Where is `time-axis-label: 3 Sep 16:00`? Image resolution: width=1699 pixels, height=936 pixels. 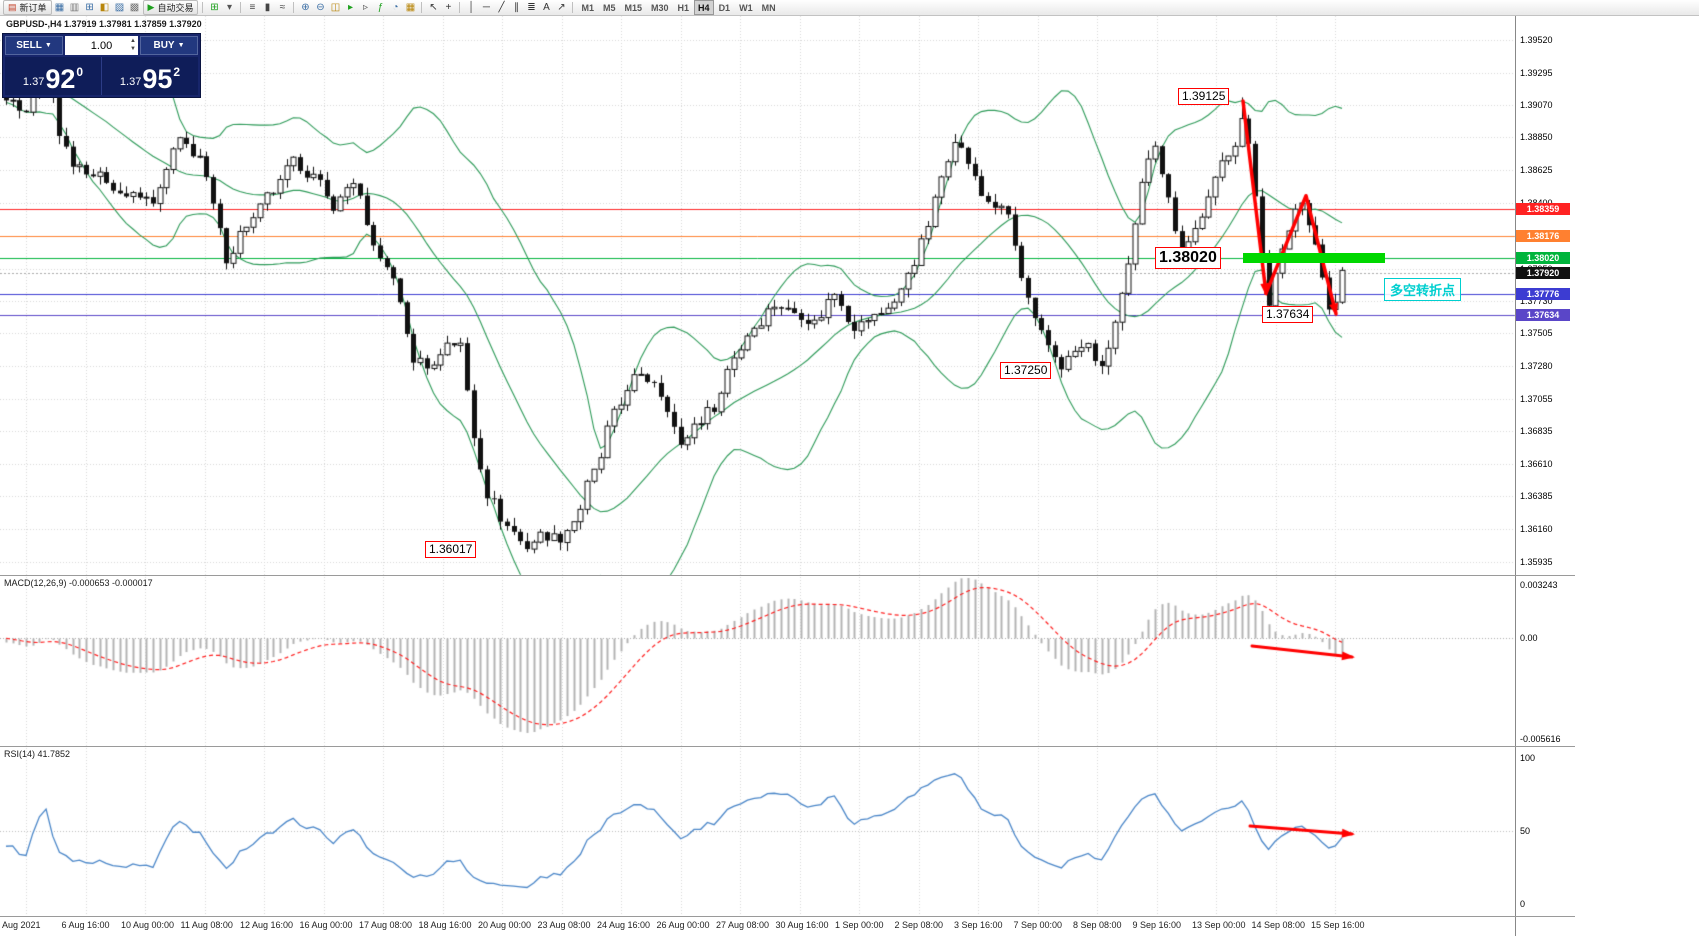 time-axis-label: 3 Sep 16:00 is located at coordinates (978, 925).